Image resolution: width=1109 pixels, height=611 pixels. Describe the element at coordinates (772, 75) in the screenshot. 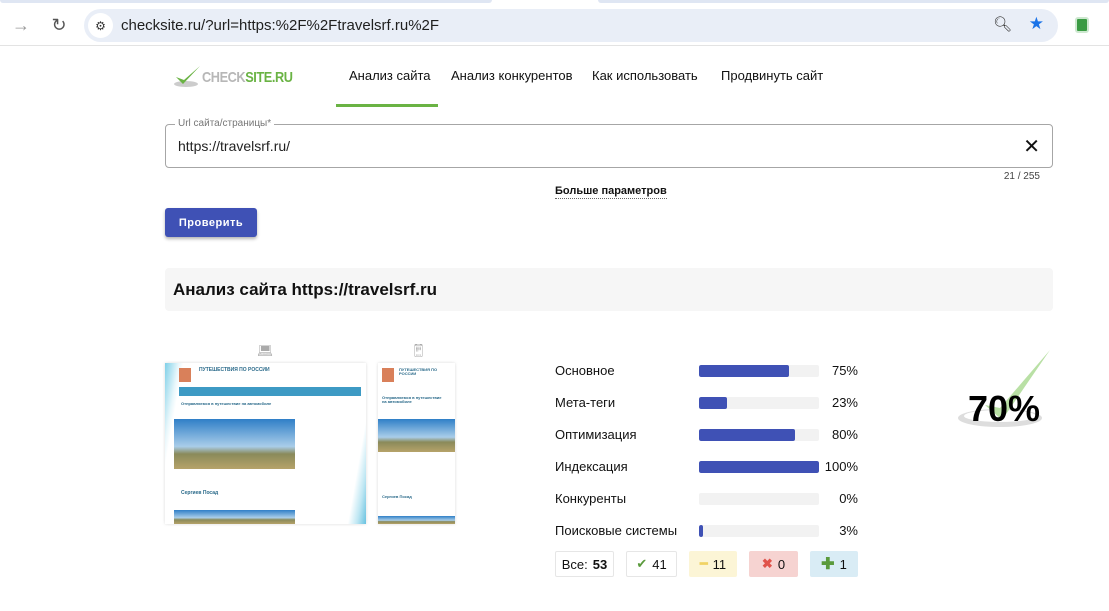

I see `nav-promote-site: Продвинуть сайт` at that location.